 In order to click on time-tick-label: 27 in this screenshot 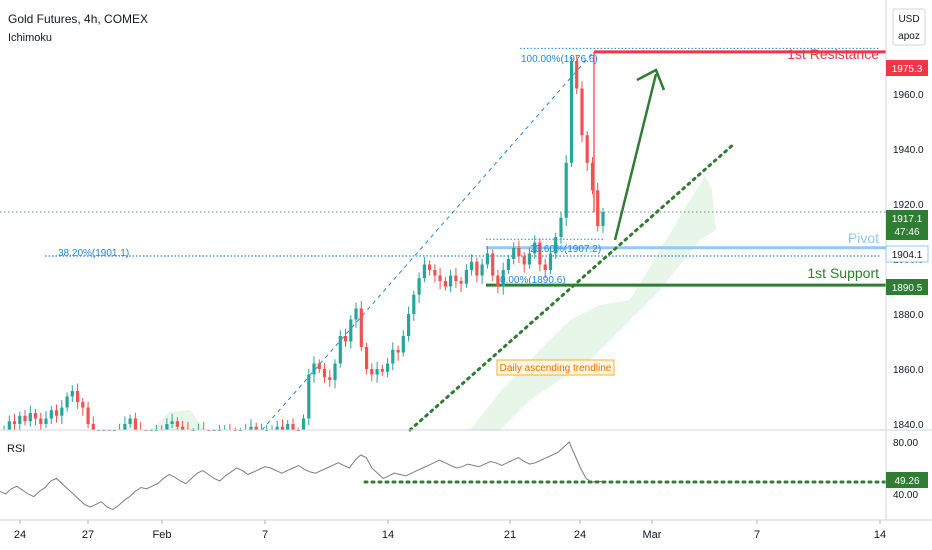, I will do `click(88, 535)`.